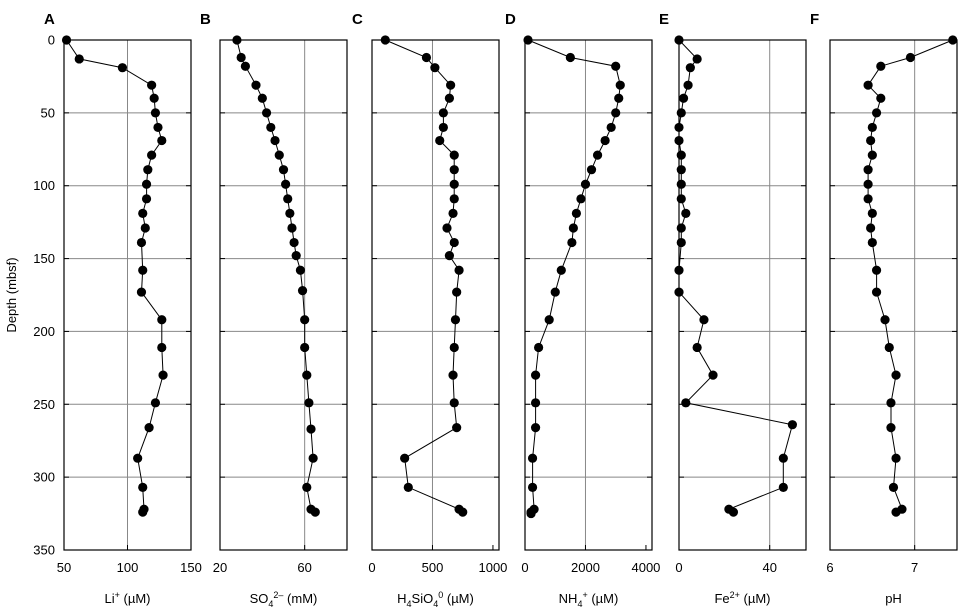 This screenshot has width=970, height=614. I want to click on x-tick-label: 100, so click(128, 567).